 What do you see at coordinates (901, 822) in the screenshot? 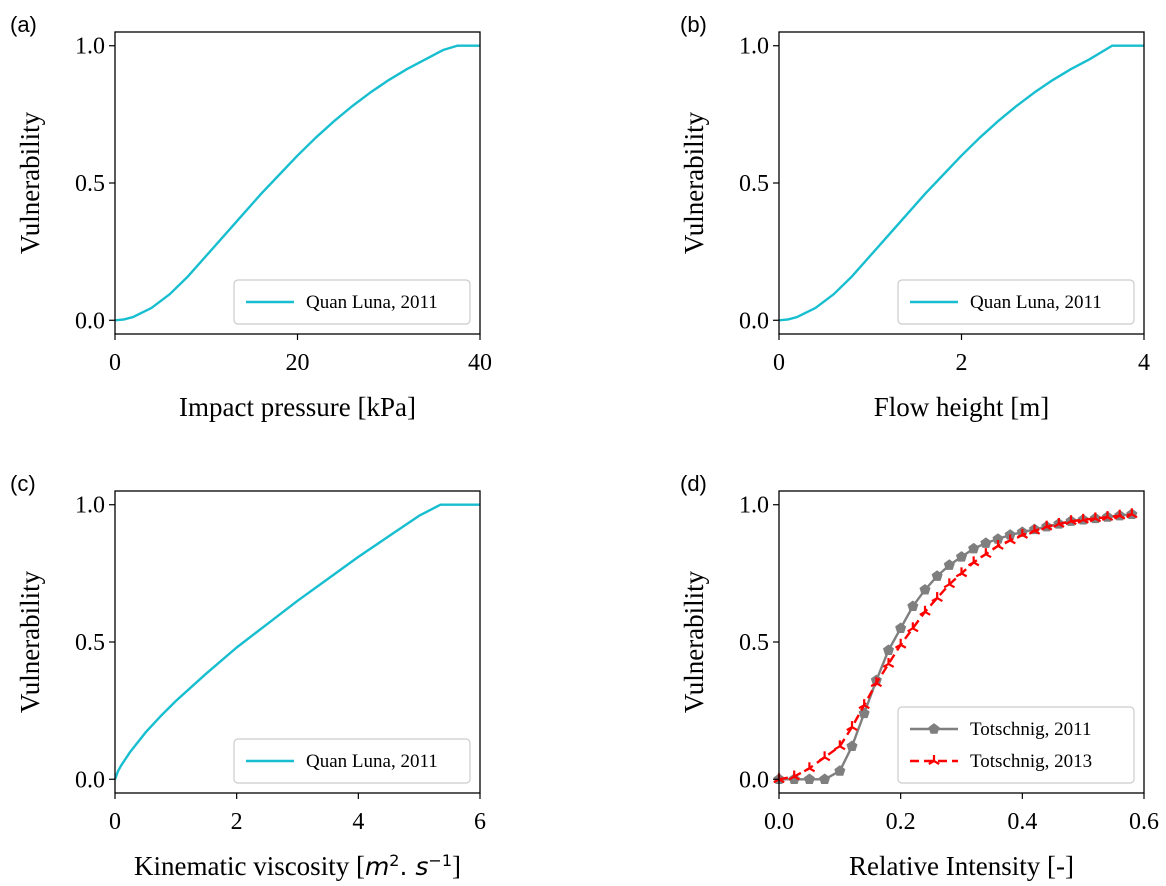
I see `x-tick-label: 0.2` at bounding box center [901, 822].